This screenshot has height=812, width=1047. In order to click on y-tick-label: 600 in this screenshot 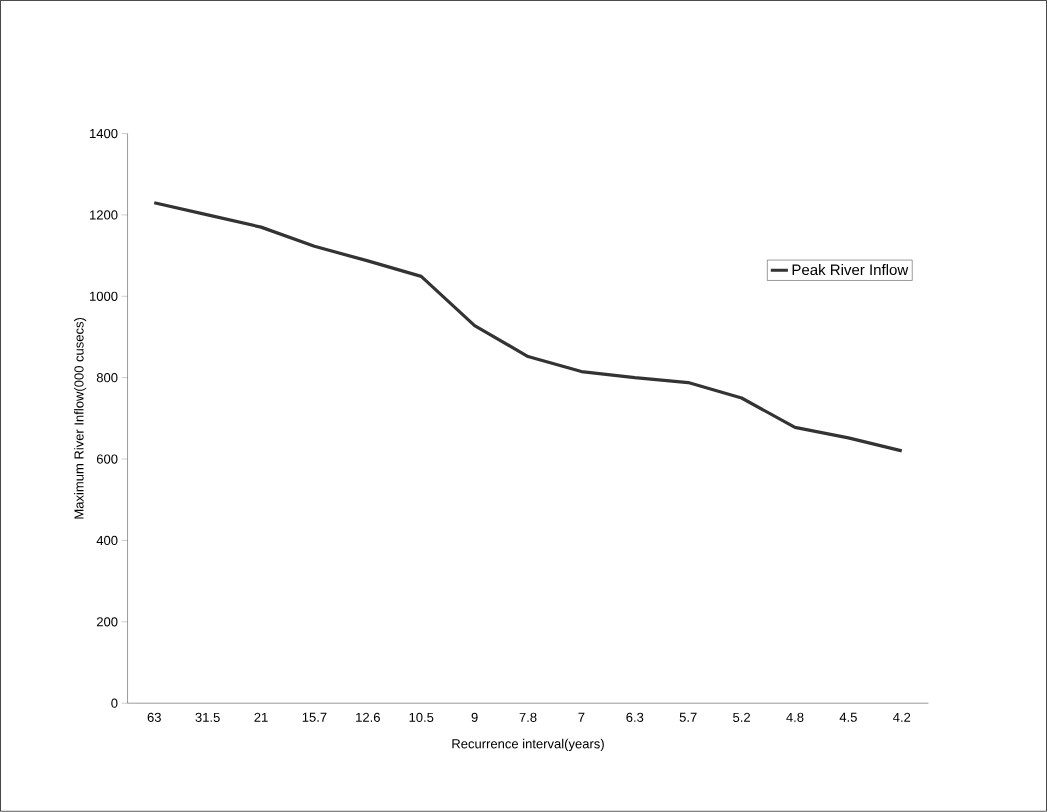, I will do `click(107, 459)`.